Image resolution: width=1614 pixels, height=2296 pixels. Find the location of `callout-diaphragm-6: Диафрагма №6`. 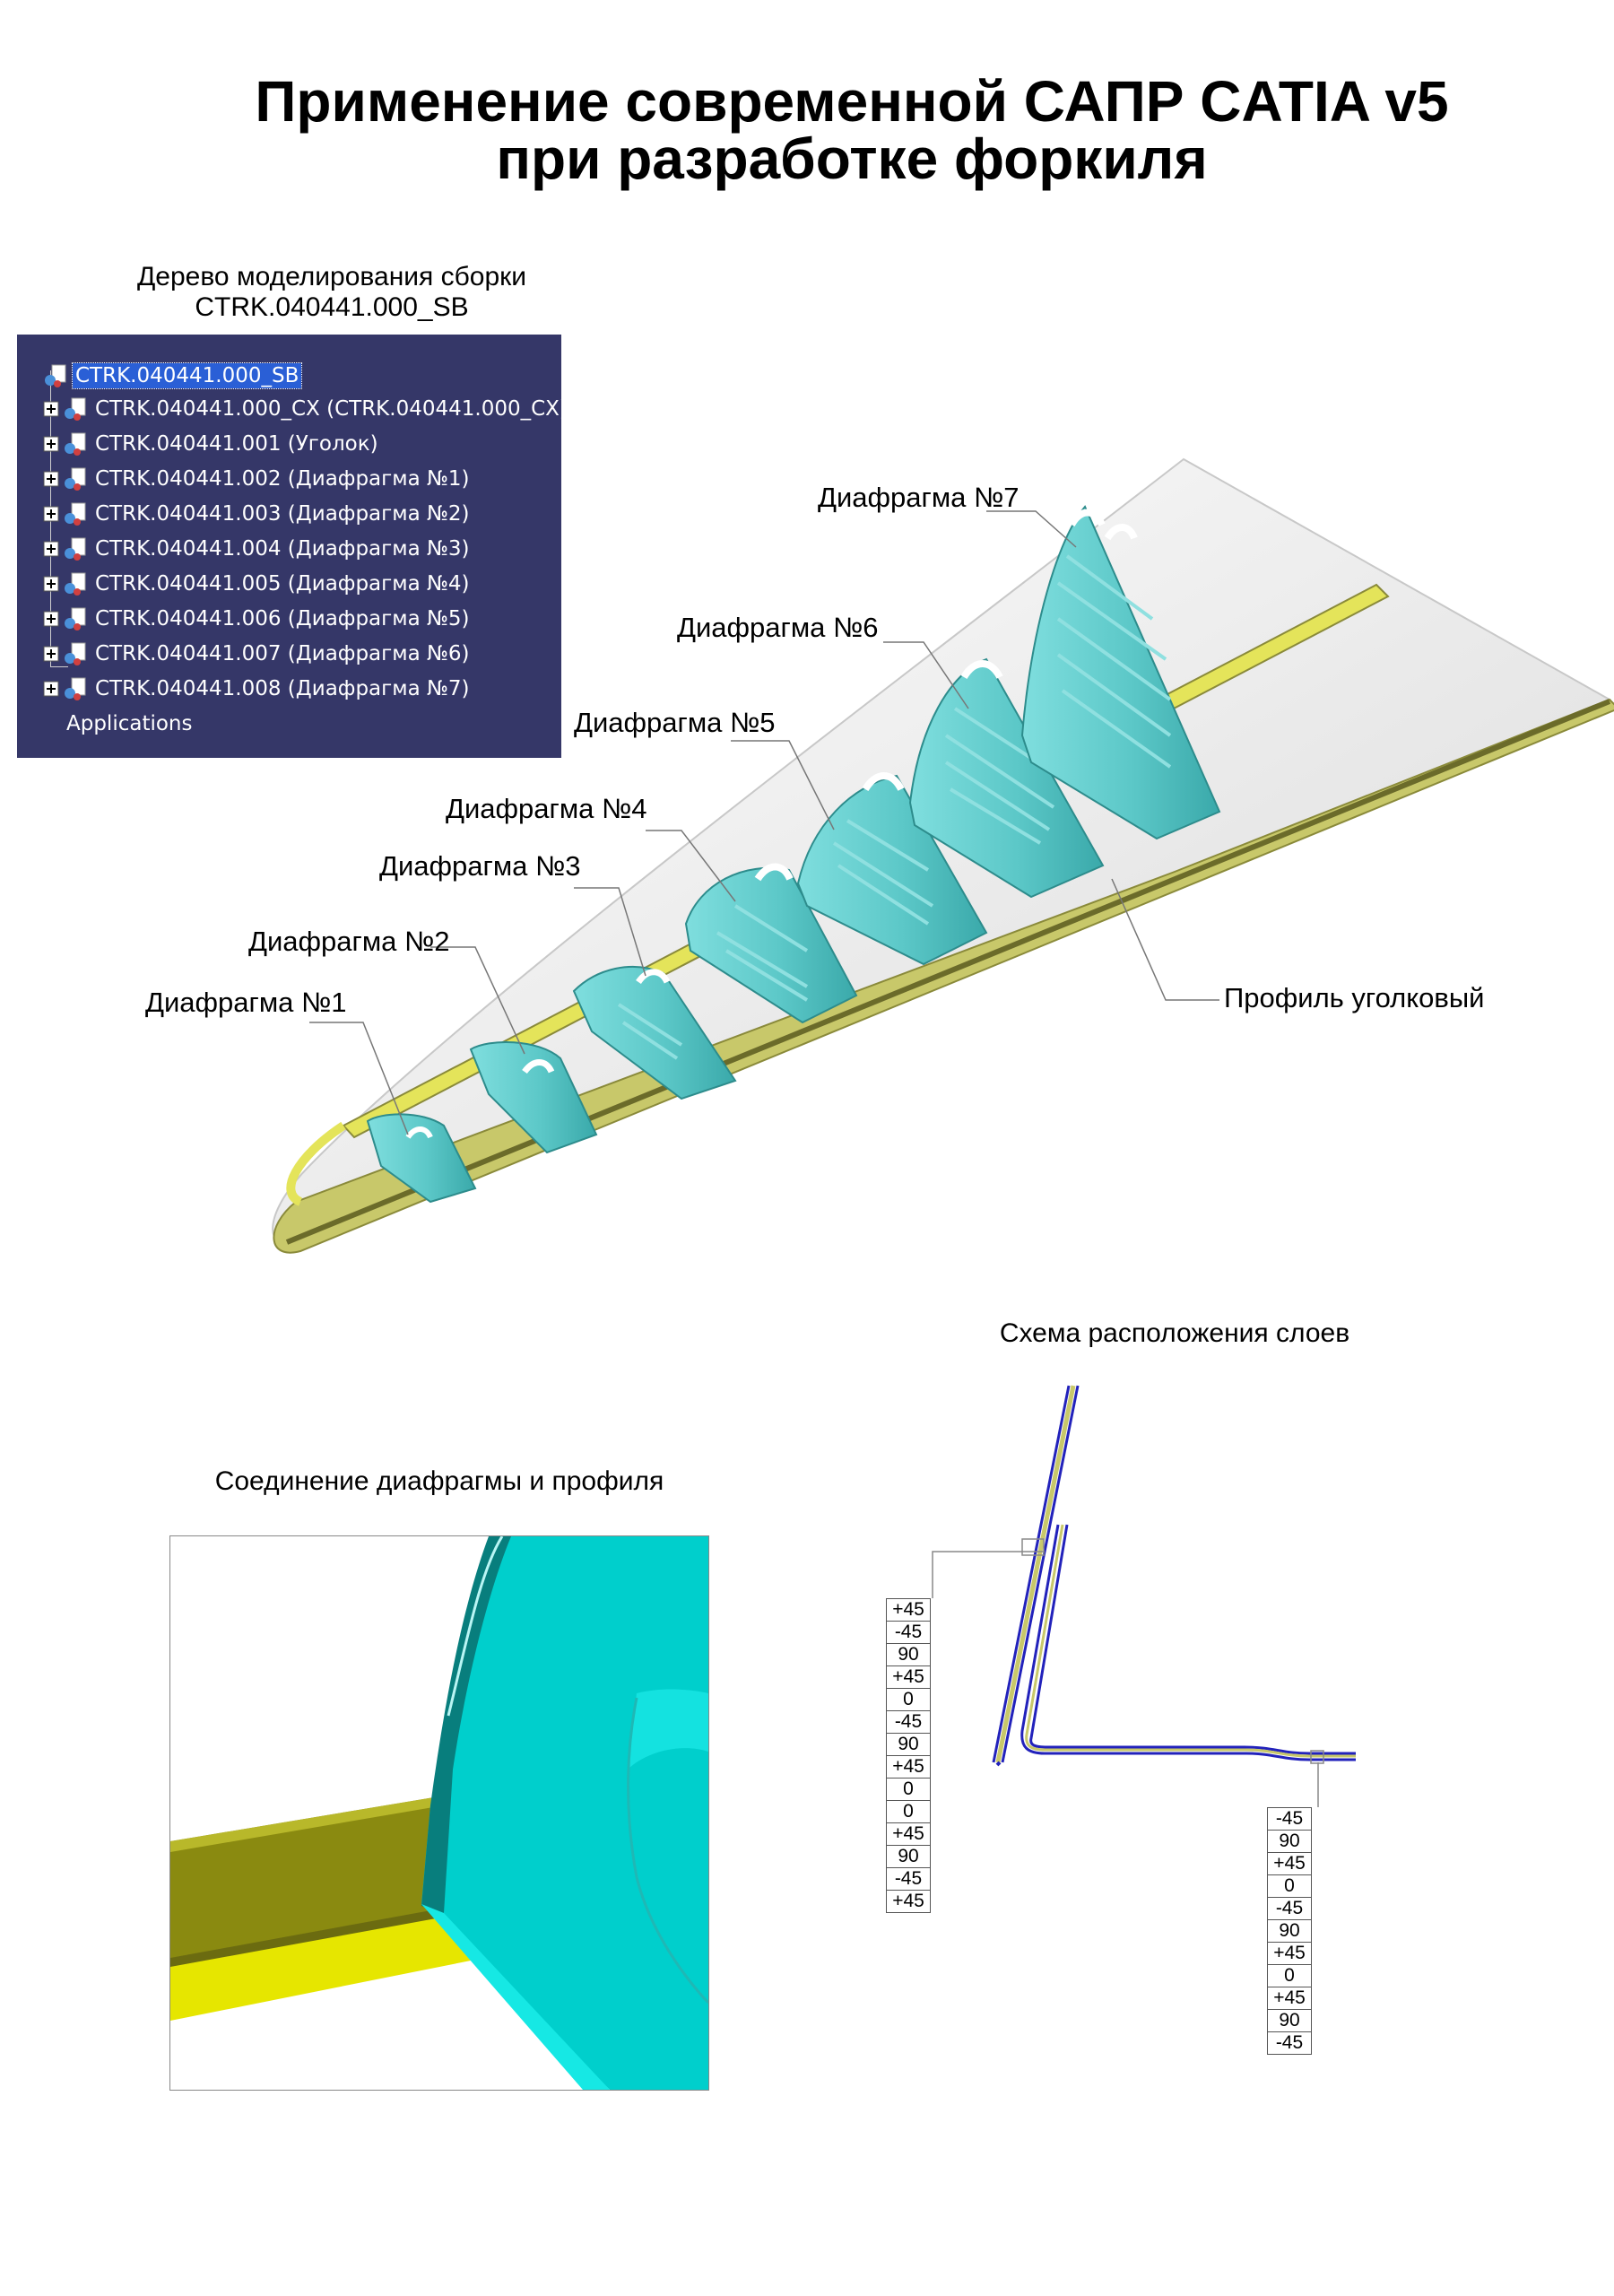

callout-diaphragm-6: Диафрагма №6 is located at coordinates (778, 627).